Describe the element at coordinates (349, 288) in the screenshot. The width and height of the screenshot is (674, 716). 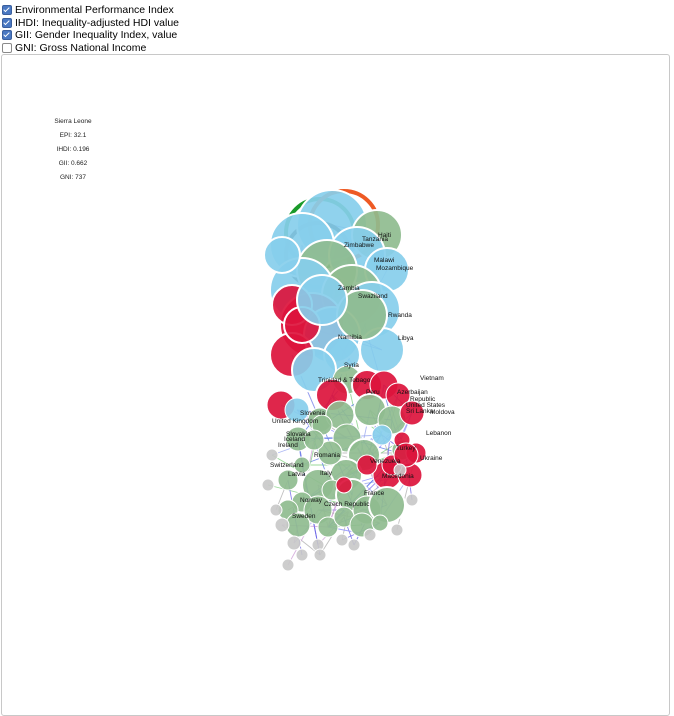
I see `country-label: Zambia` at that location.